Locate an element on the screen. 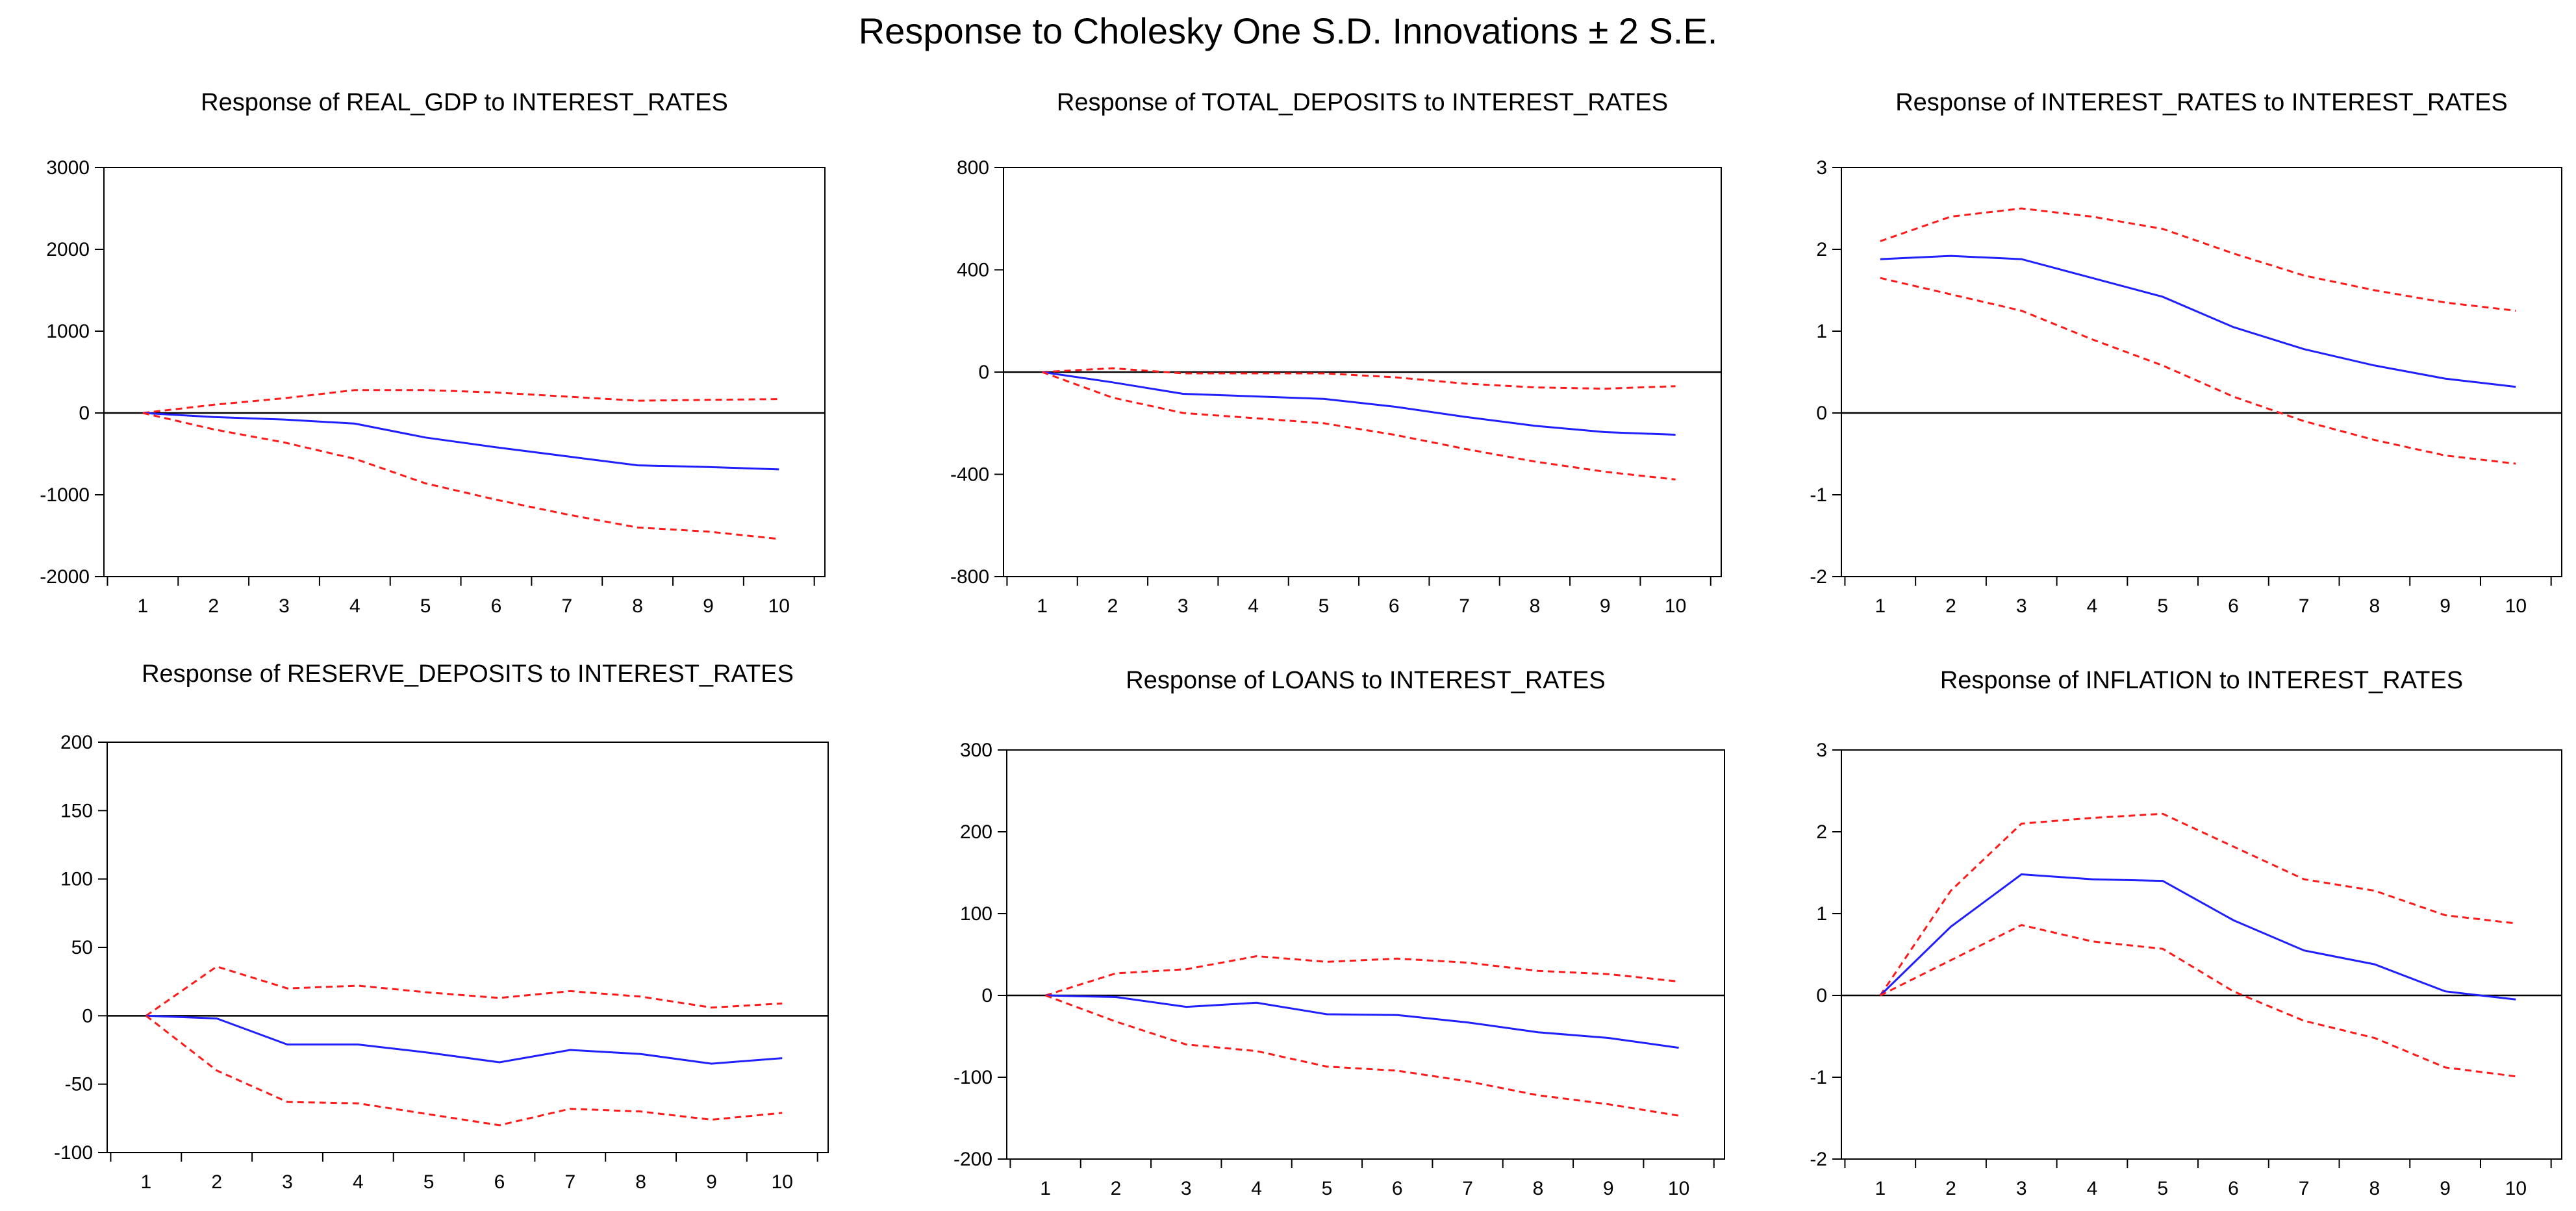 The width and height of the screenshot is (2576, 1211). panel-title: Response of INFLATION to INTEREST_RATES is located at coordinates (2201, 680).